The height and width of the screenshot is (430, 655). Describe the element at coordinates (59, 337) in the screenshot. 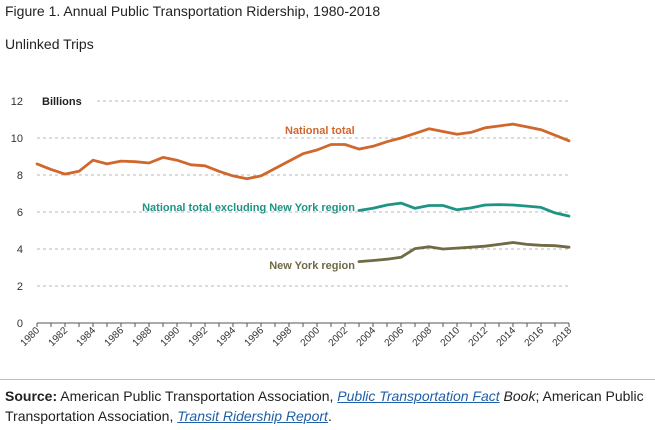

I see `x-tick-label: 1982` at that location.